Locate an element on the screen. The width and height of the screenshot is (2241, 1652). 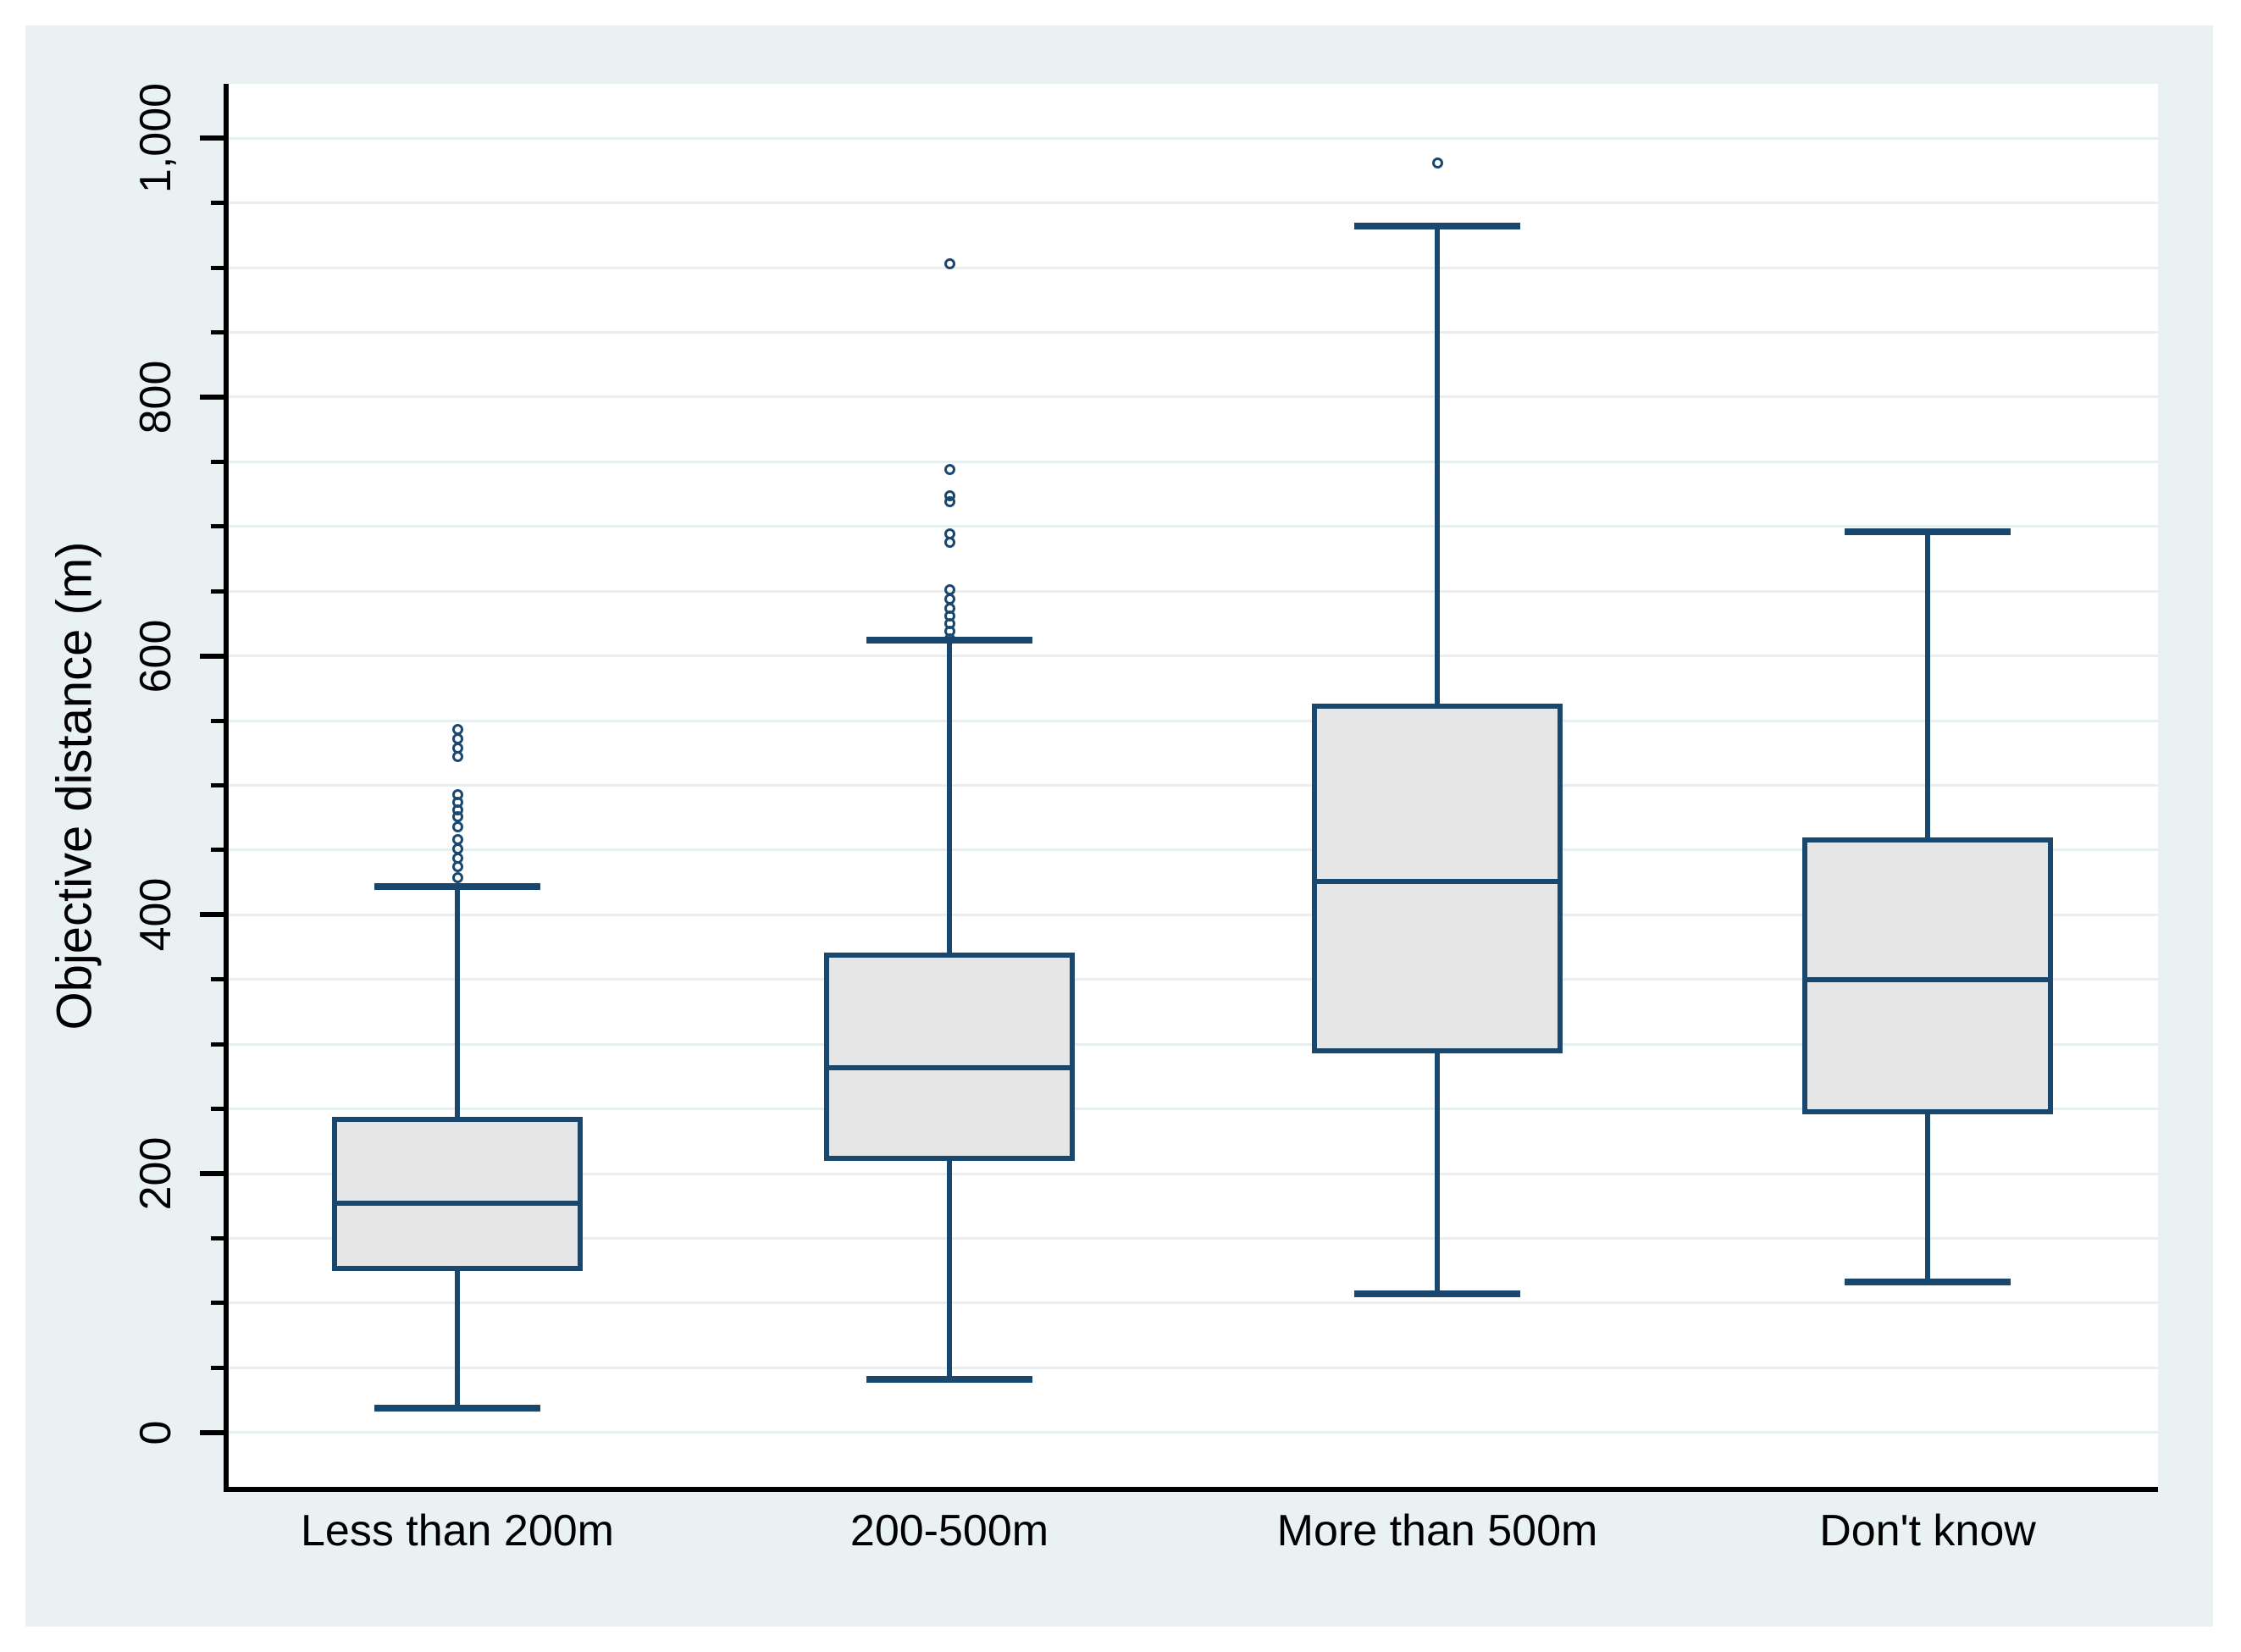
x-category-label: 200-500m is located at coordinates (949, 1530).